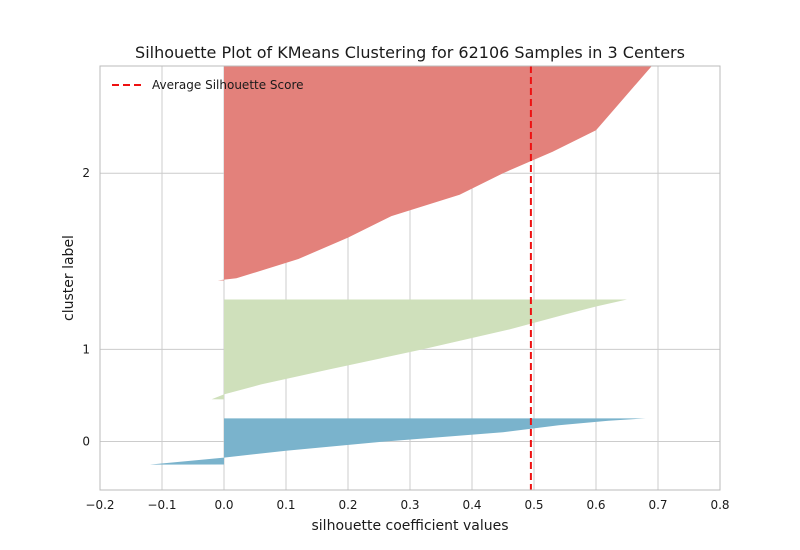 This screenshot has height=550, width=800. What do you see at coordinates (419, 349) in the screenshot?
I see `cluster-1-silhouette` at bounding box center [419, 349].